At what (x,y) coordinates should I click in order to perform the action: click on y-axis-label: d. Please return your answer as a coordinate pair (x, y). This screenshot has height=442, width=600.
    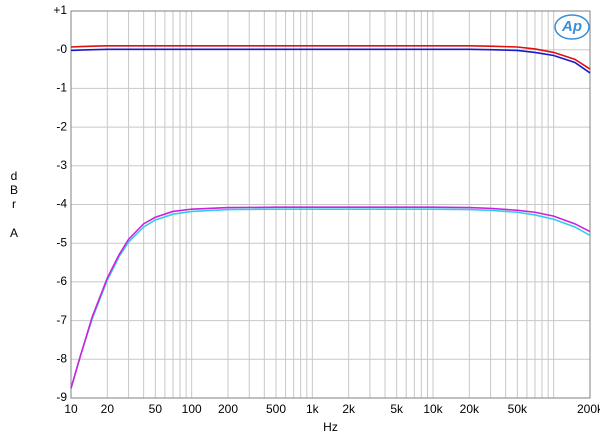
    Looking at the image, I should click on (14, 176).